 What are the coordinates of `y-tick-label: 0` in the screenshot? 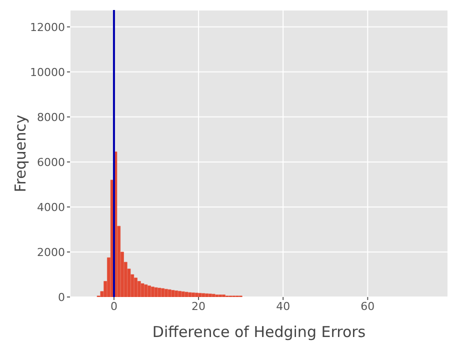 It's located at (61, 297).